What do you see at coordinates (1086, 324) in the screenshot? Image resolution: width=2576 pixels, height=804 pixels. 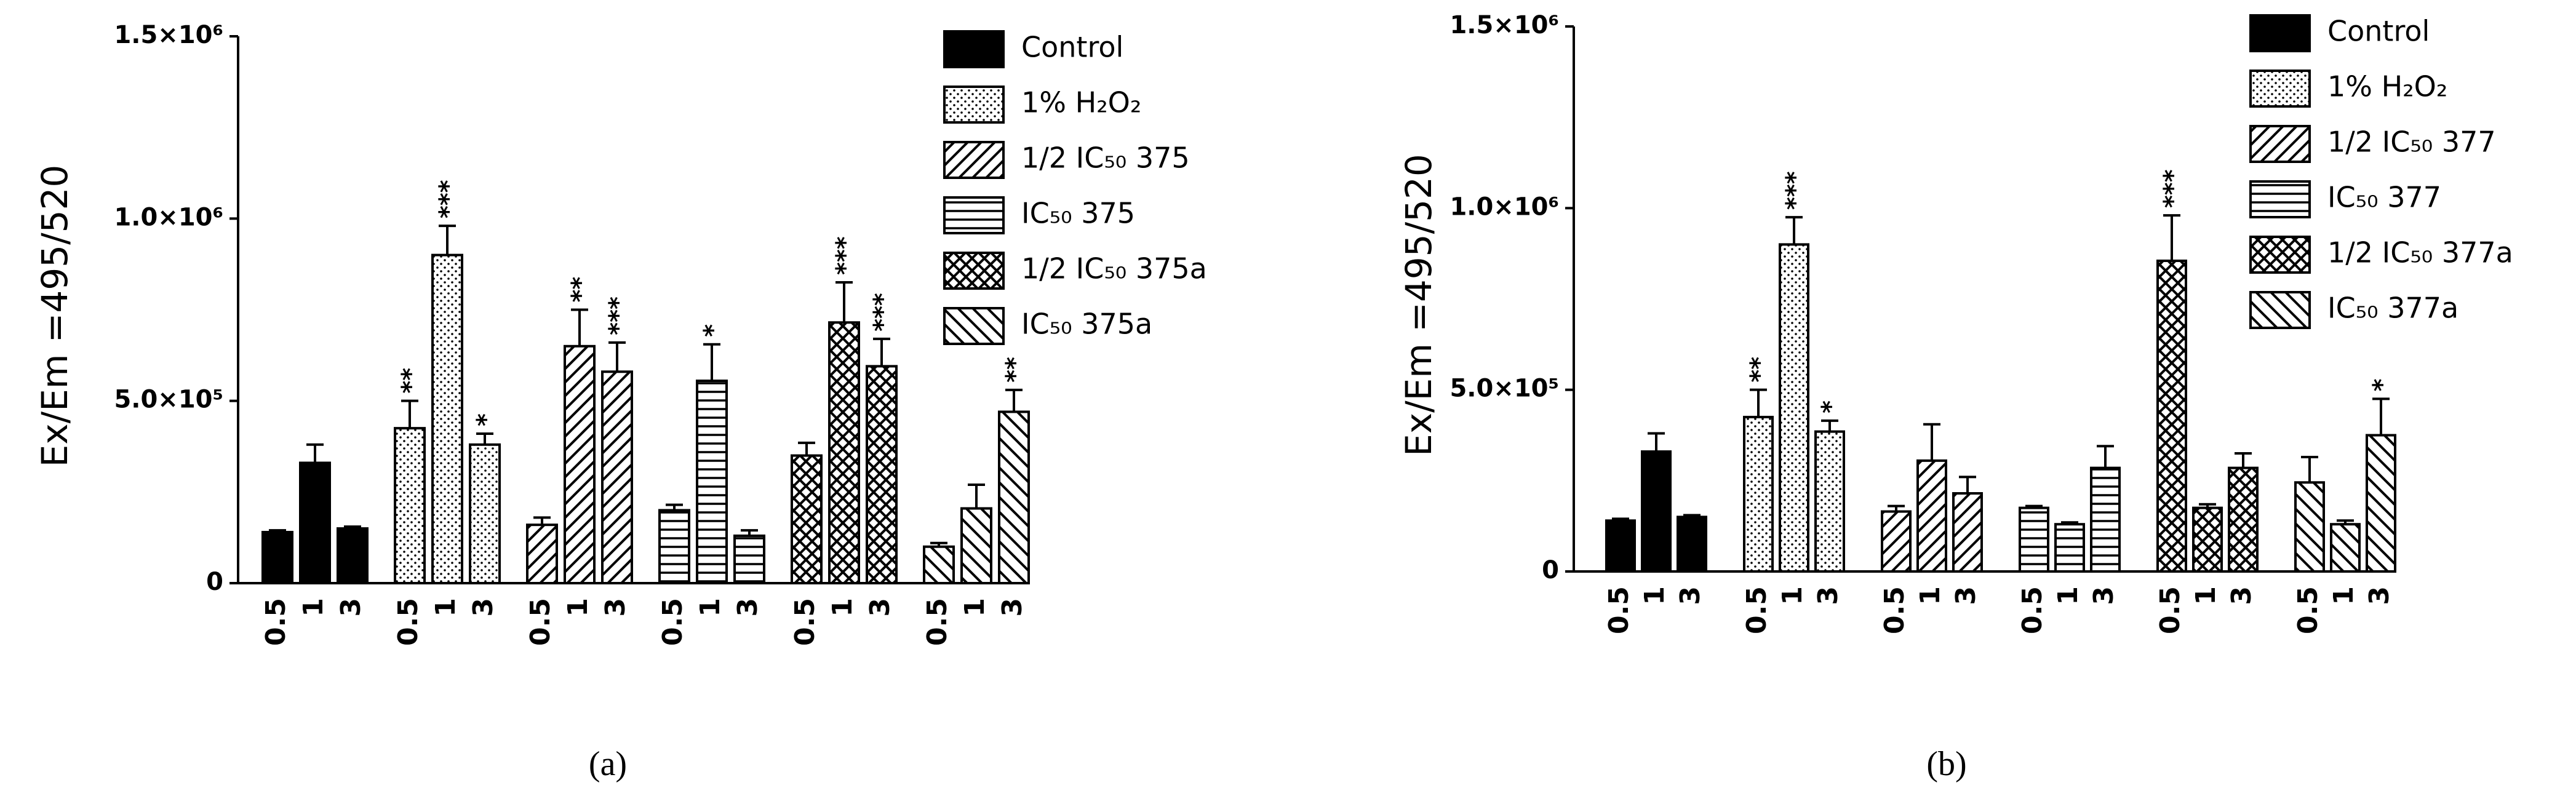 I see `legend-label: IC₅₀ 375a` at bounding box center [1086, 324].